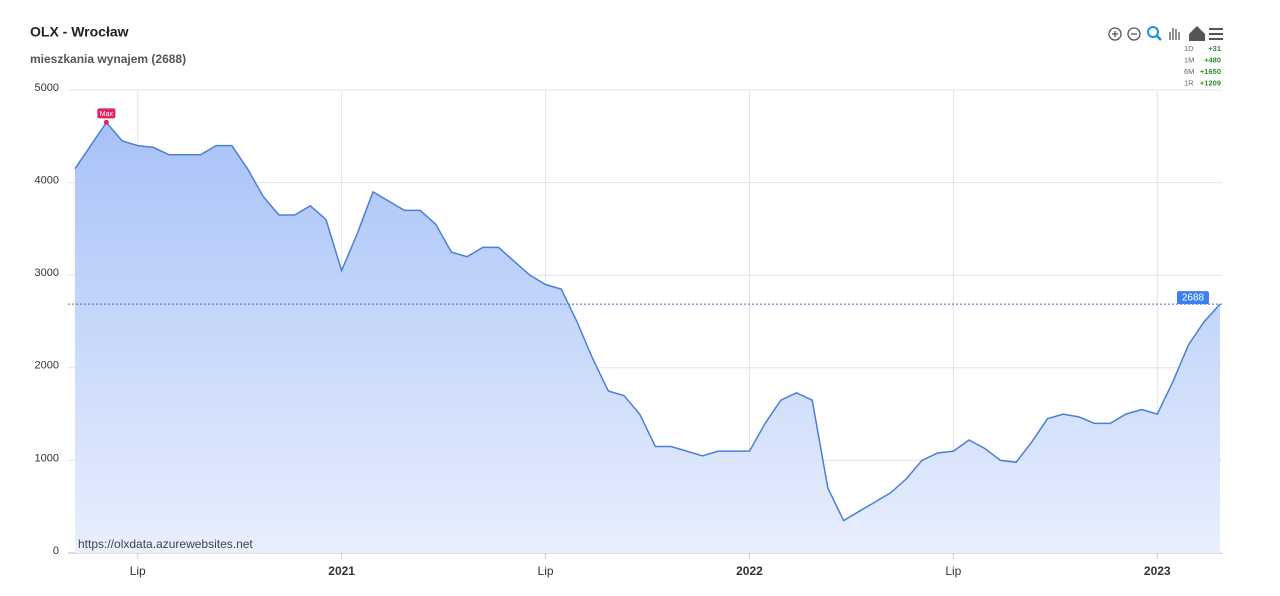 The height and width of the screenshot is (596, 1280). What do you see at coordinates (1197, 33) in the screenshot?
I see `reset` at bounding box center [1197, 33].